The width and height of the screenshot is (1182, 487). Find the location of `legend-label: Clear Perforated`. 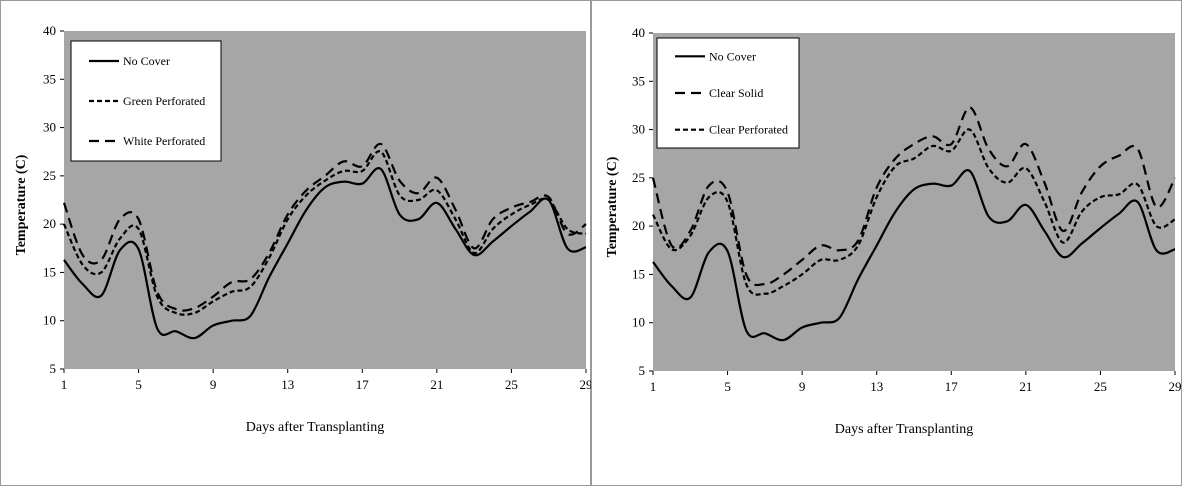

legend-label: Clear Perforated is located at coordinates (748, 130).